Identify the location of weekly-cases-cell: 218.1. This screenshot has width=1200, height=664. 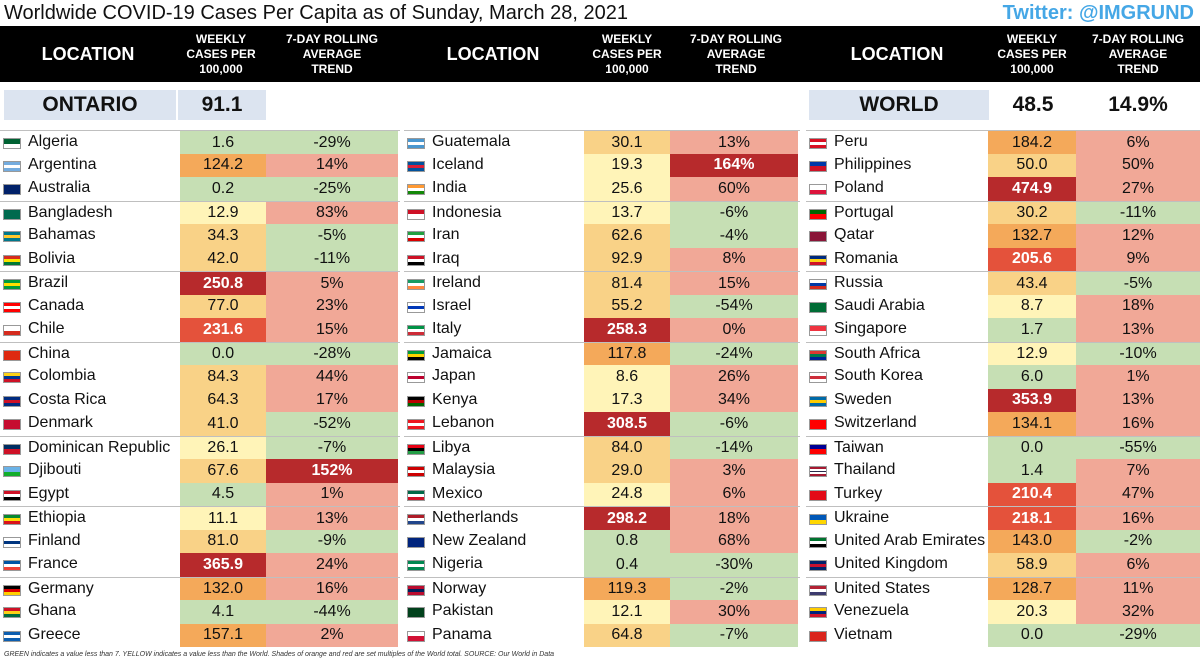
(1032, 519).